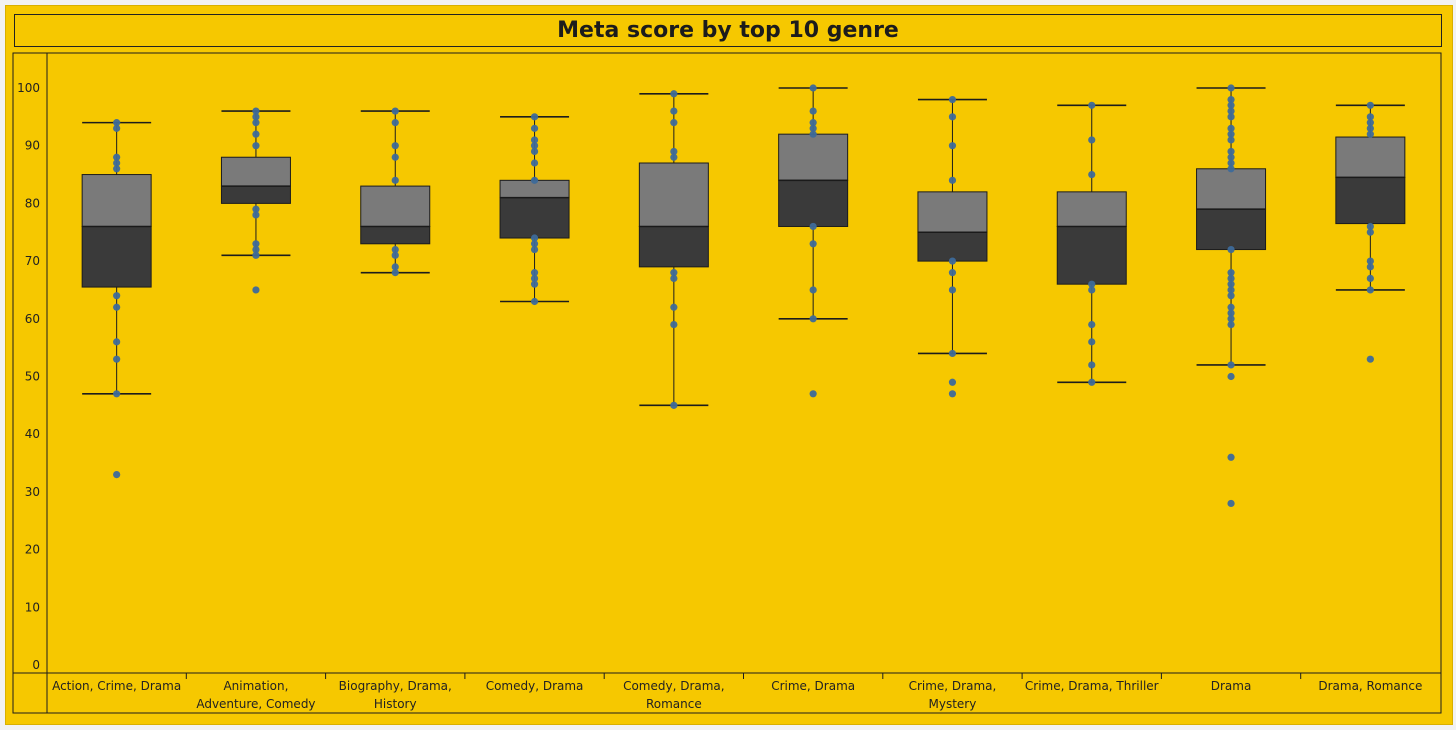  I want to click on x-tick-label: Biography, Drama, History, so click(395, 695).